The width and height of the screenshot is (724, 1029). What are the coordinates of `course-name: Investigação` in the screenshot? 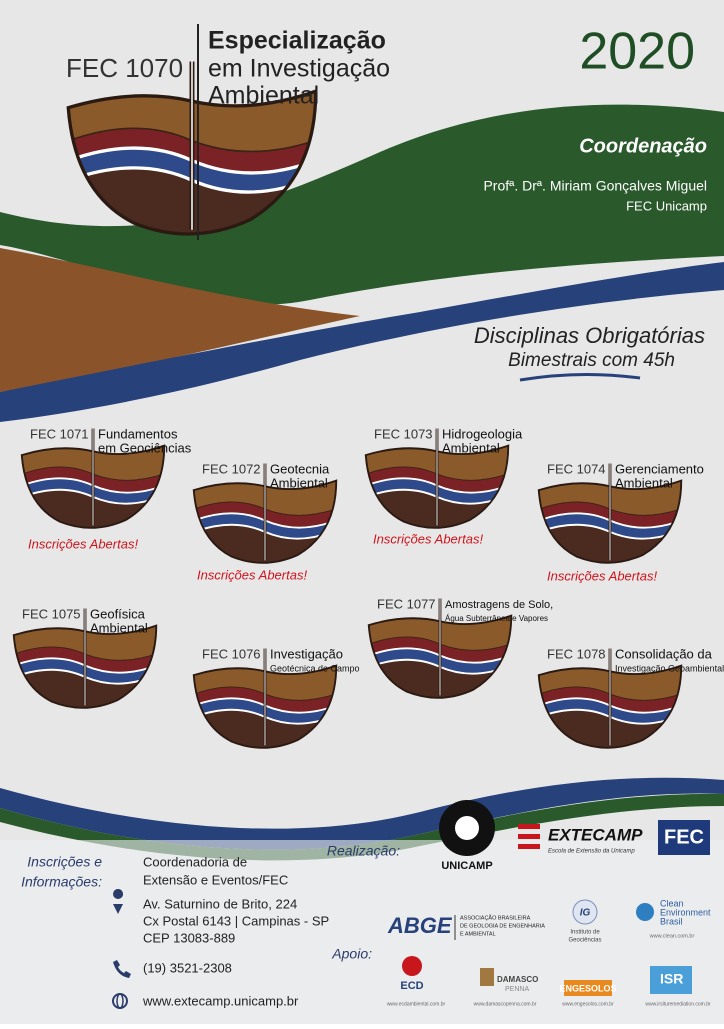 It's located at (306, 653).